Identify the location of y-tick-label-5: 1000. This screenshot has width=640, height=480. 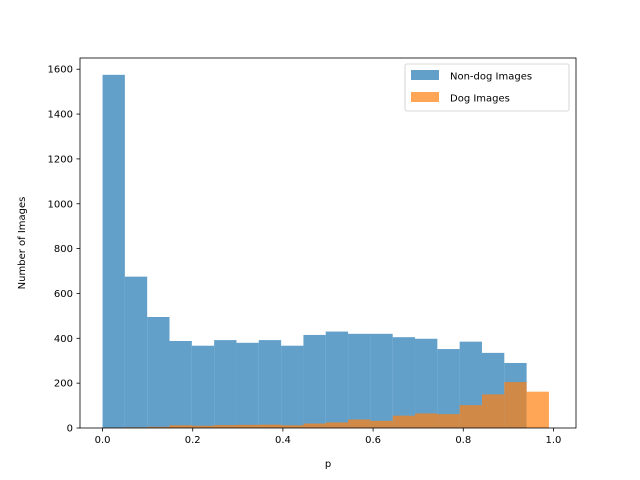
(60, 204).